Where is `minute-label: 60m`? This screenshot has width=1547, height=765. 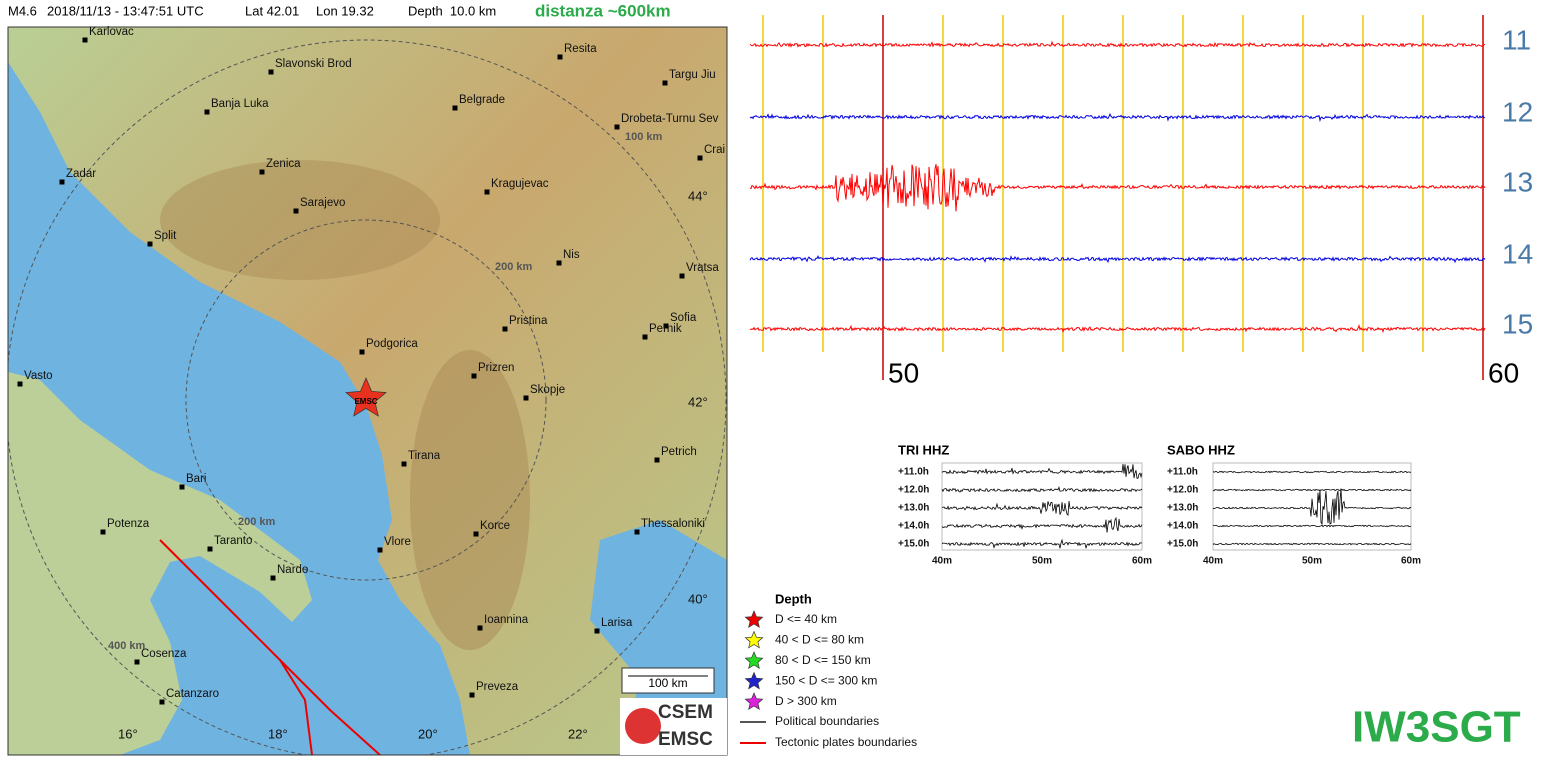 minute-label: 60m is located at coordinates (1142, 561).